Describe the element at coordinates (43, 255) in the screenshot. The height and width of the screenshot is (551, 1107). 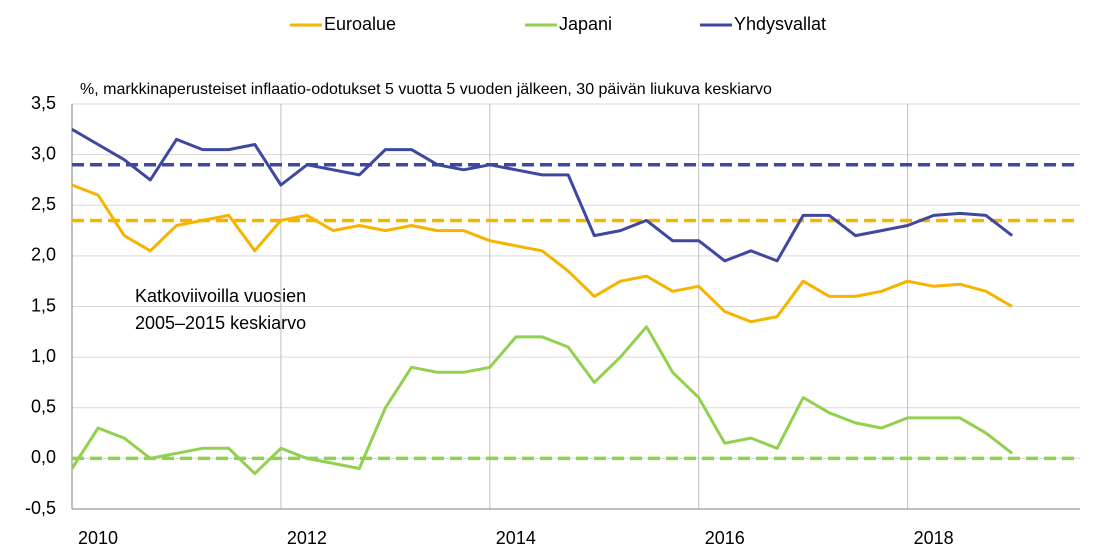
I see `y-tick-label: 2,0` at that location.